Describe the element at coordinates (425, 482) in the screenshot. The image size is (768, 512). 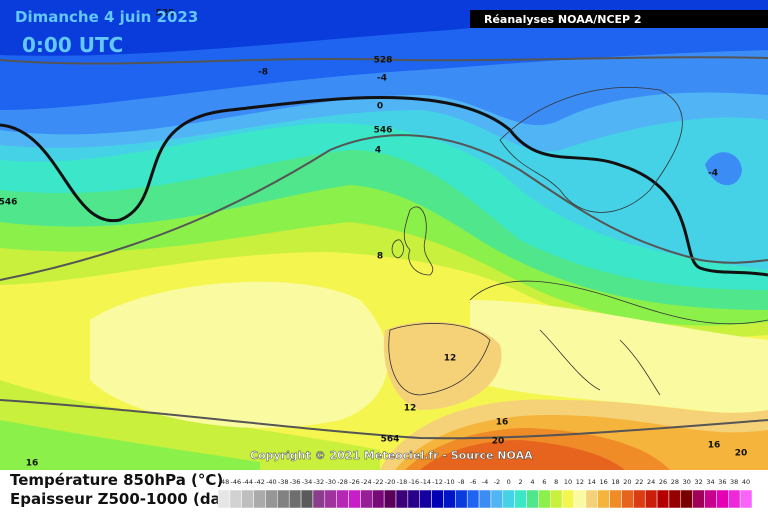
I see `scale-label: -14` at that location.